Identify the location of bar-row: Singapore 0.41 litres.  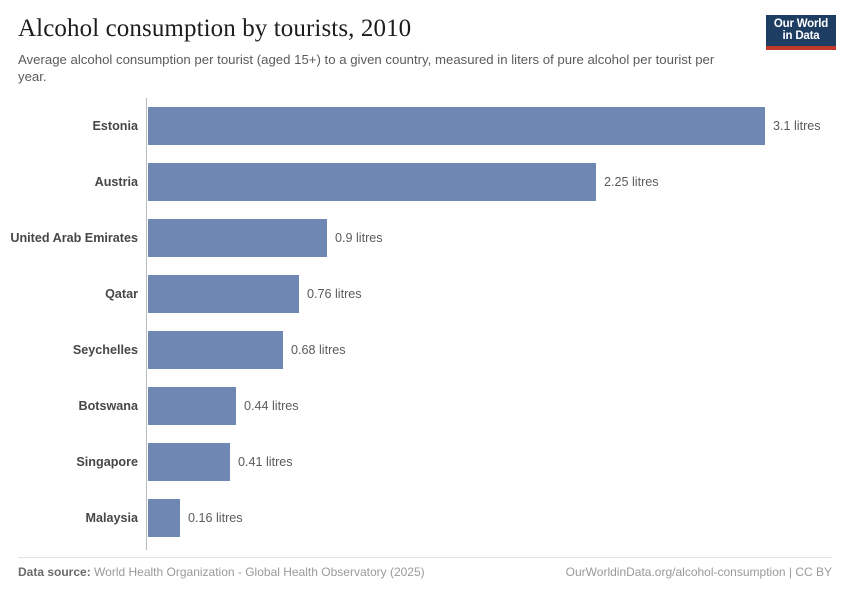
(425, 462).